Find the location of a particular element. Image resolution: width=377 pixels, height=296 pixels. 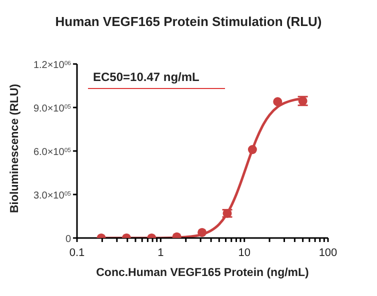

x-axis-title: Conc.Human VEGF165 Protein (ng/mL) is located at coordinates (203, 273).